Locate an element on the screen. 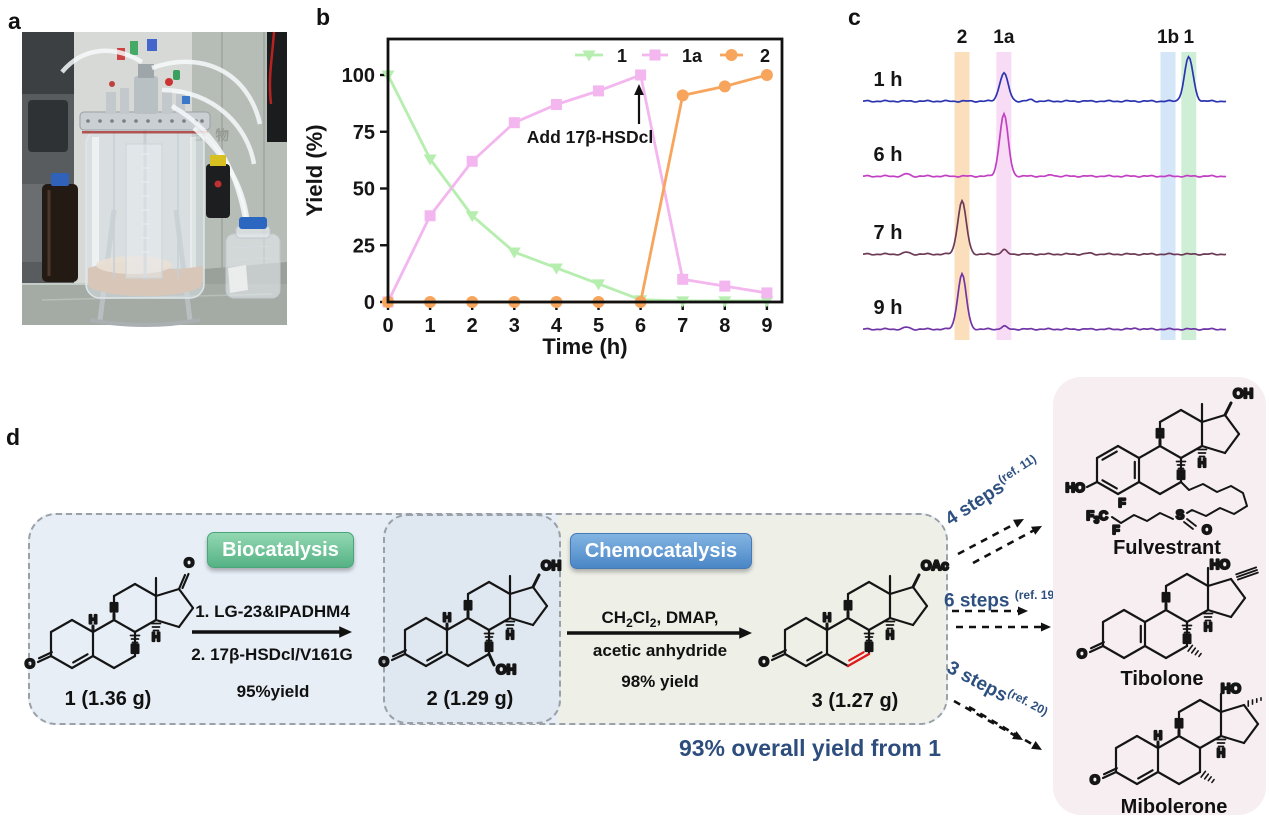  mibolerone-structure: O HO H H H is located at coordinates (1175, 734).